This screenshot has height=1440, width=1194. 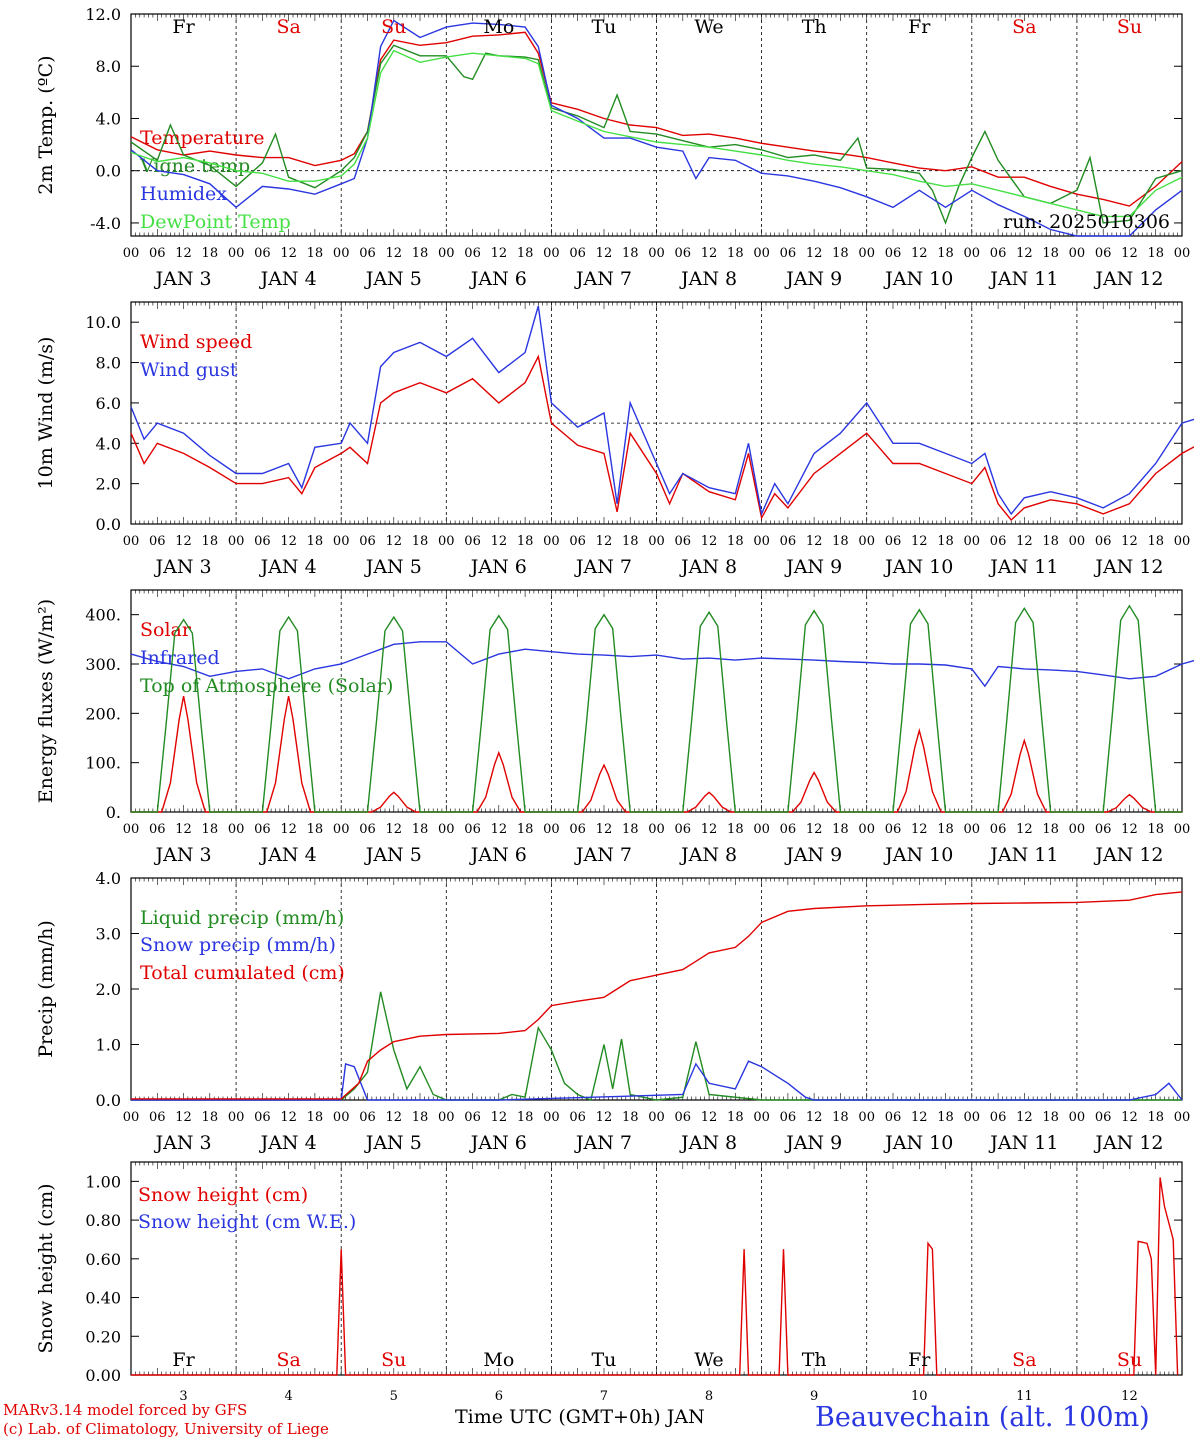 What do you see at coordinates (1128, 567) in the screenshot?
I see `date-label: JAN 12` at bounding box center [1128, 567].